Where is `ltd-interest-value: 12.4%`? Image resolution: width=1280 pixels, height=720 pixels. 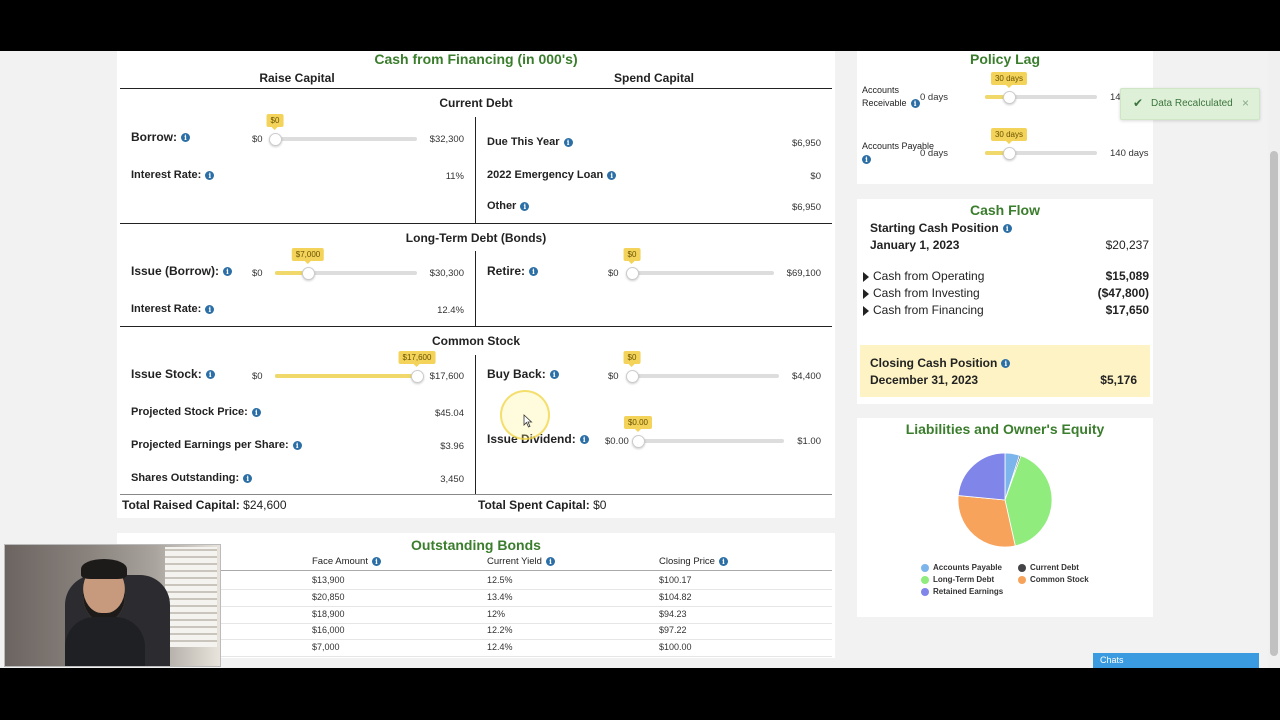 ltd-interest-value: 12.4% is located at coordinates (450, 310).